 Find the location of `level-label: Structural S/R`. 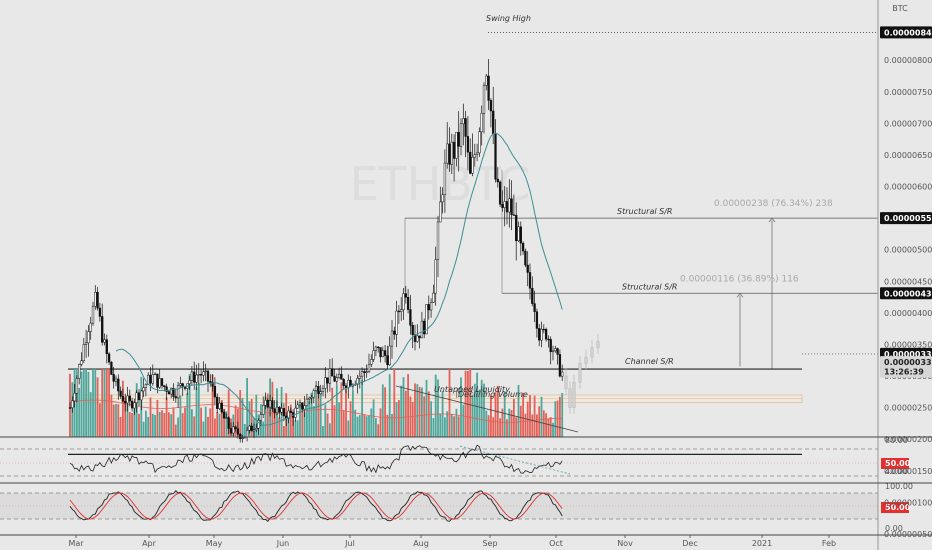

level-label: Structural S/R is located at coordinates (649, 286).